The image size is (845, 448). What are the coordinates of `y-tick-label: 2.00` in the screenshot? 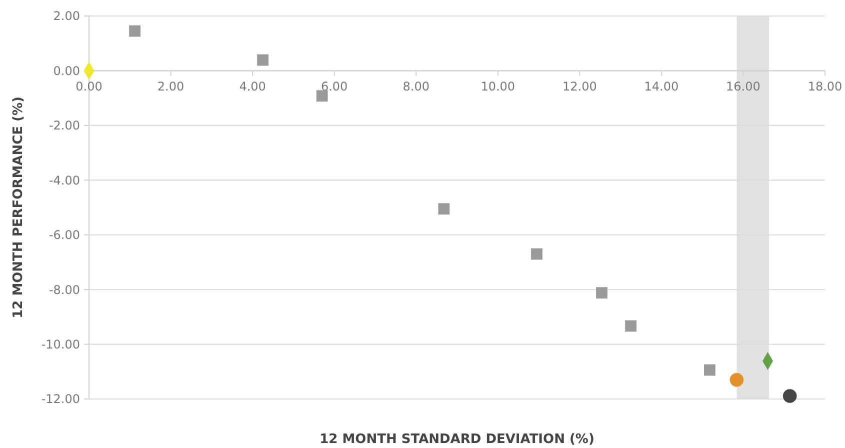 It's located at (66, 16).